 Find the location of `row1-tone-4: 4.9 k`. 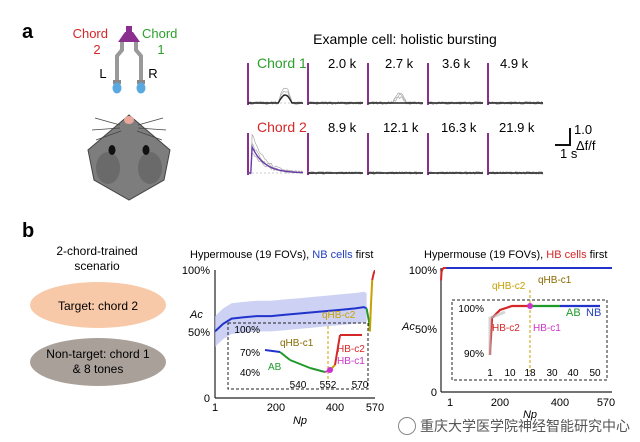

row1-tone-4: 4.9 k is located at coordinates (514, 63).